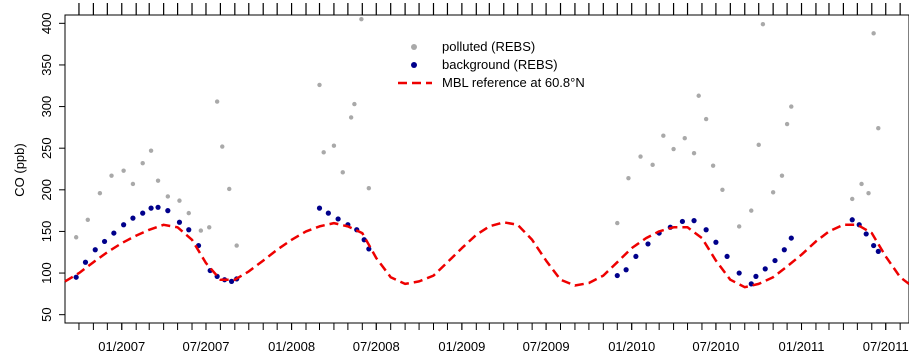 The height and width of the screenshot is (360, 909). Describe the element at coordinates (461, 346) in the screenshot. I see `x-tick-label: 01/2009` at that location.